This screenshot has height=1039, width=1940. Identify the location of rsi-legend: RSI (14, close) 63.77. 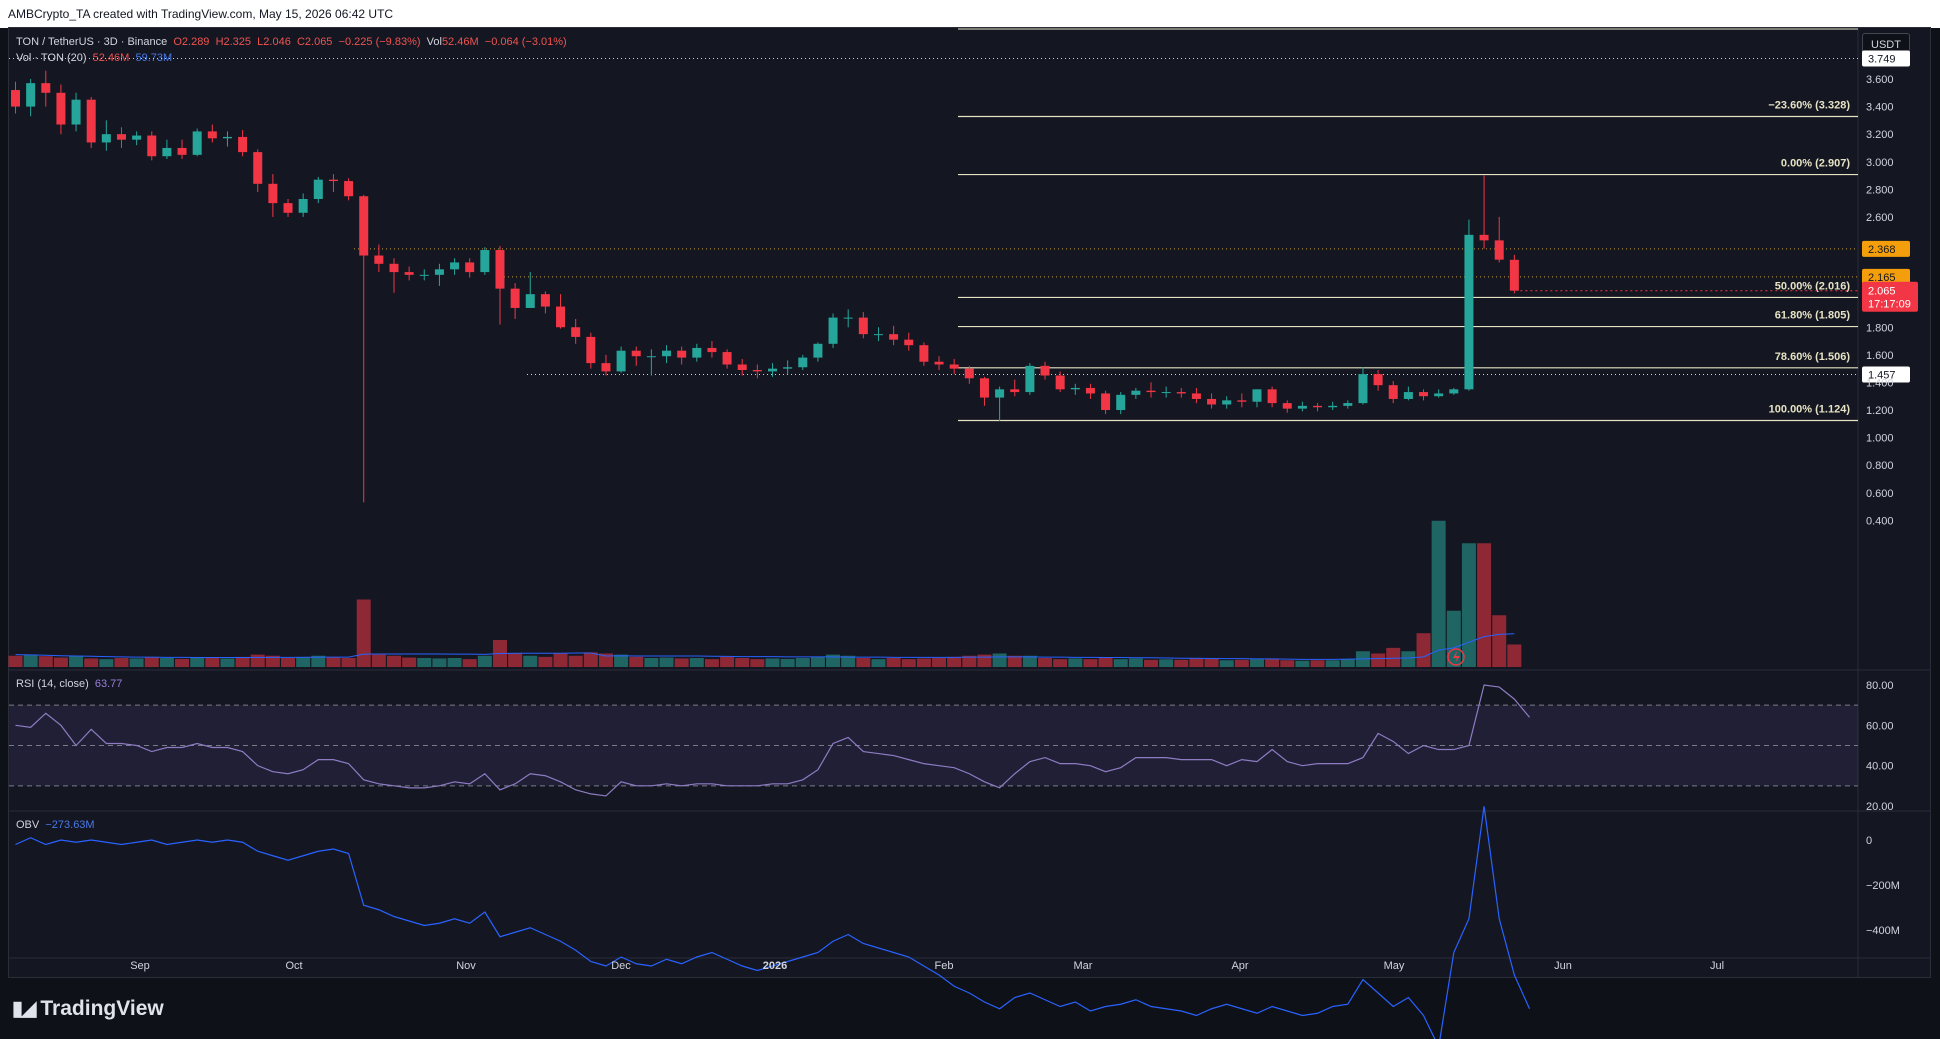
(69, 684).